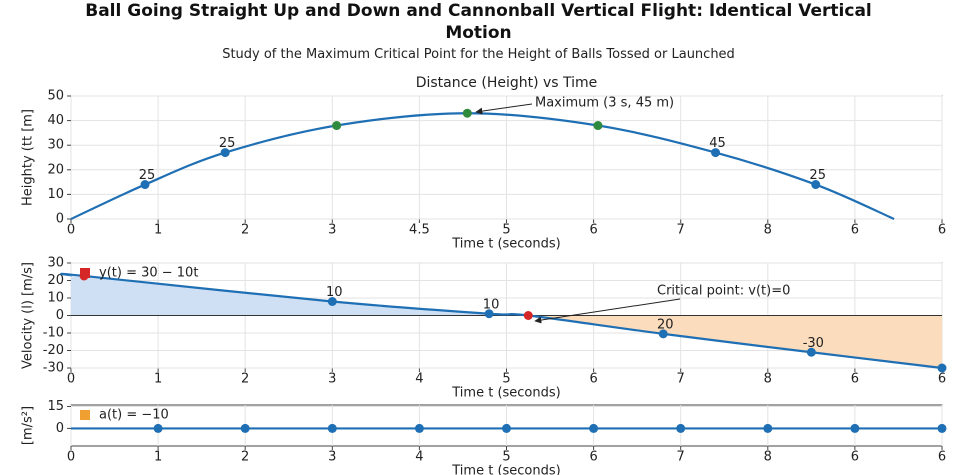 The width and height of the screenshot is (957, 475). I want to click on y-tick-label: 15, so click(55, 406).